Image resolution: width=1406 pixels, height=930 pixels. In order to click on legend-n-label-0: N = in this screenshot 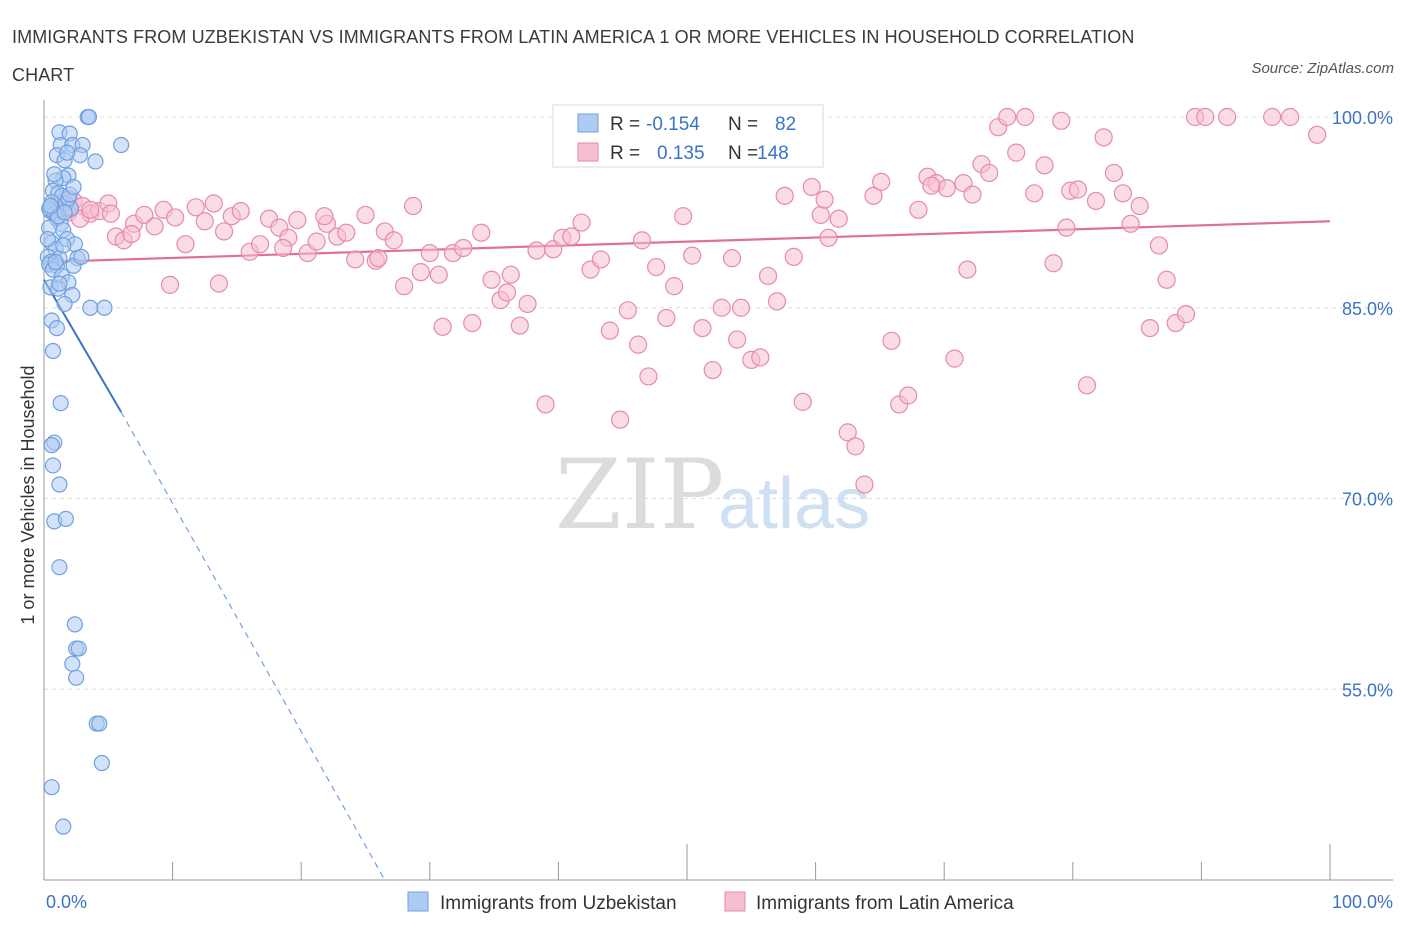, I will do `click(743, 124)`.